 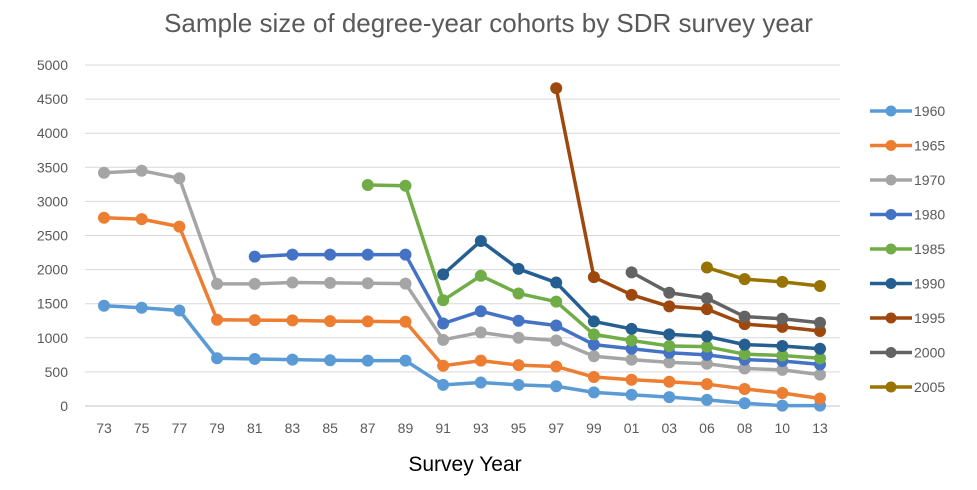 What do you see at coordinates (443, 428) in the screenshot?
I see `x-tick-label: 91` at bounding box center [443, 428].